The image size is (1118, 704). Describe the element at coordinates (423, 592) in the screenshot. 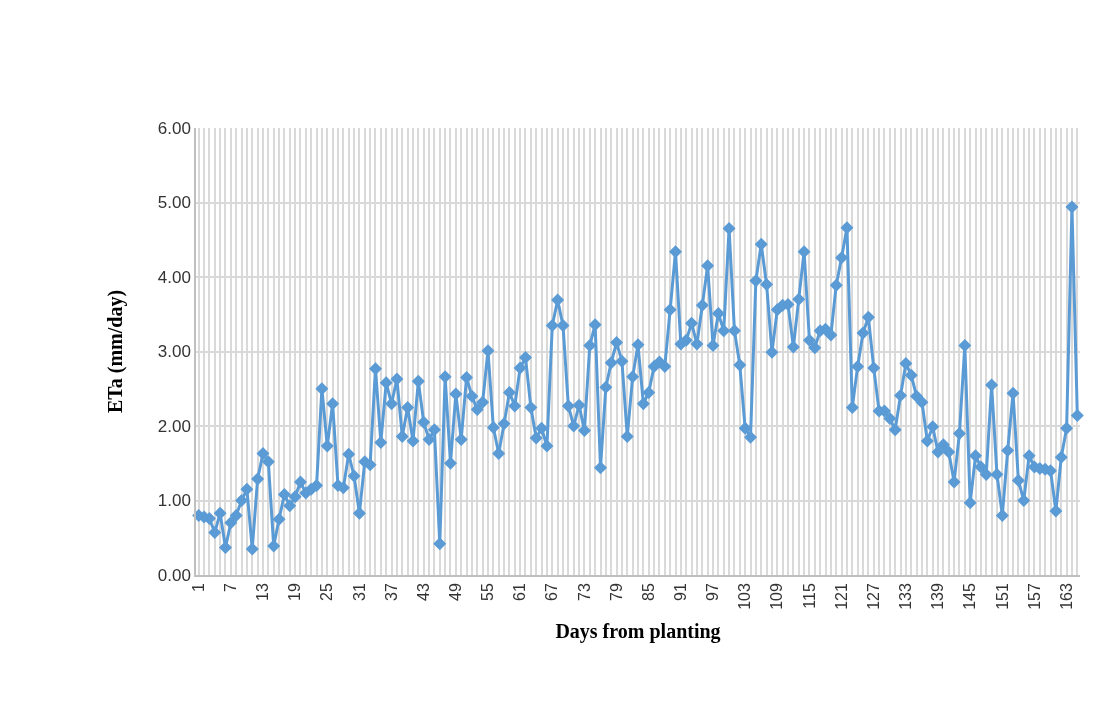

I see `x-tick-label: 43` at that location.